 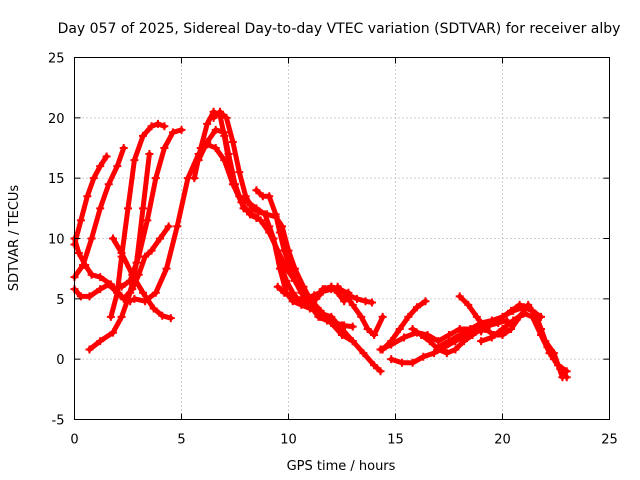 I want to click on y-tick-label: 5, so click(x=60, y=300).